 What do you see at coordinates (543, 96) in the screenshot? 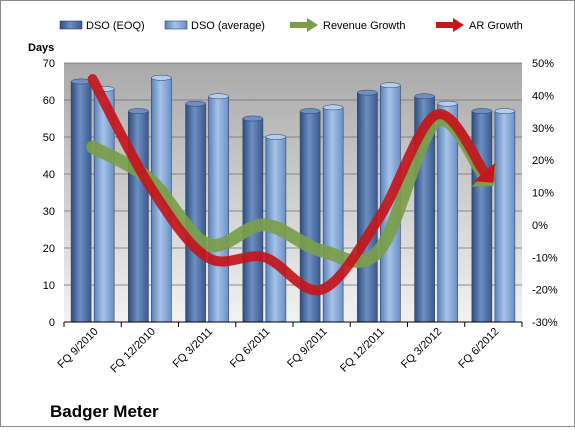
I see `y2-tick-label: 40%` at bounding box center [543, 96].